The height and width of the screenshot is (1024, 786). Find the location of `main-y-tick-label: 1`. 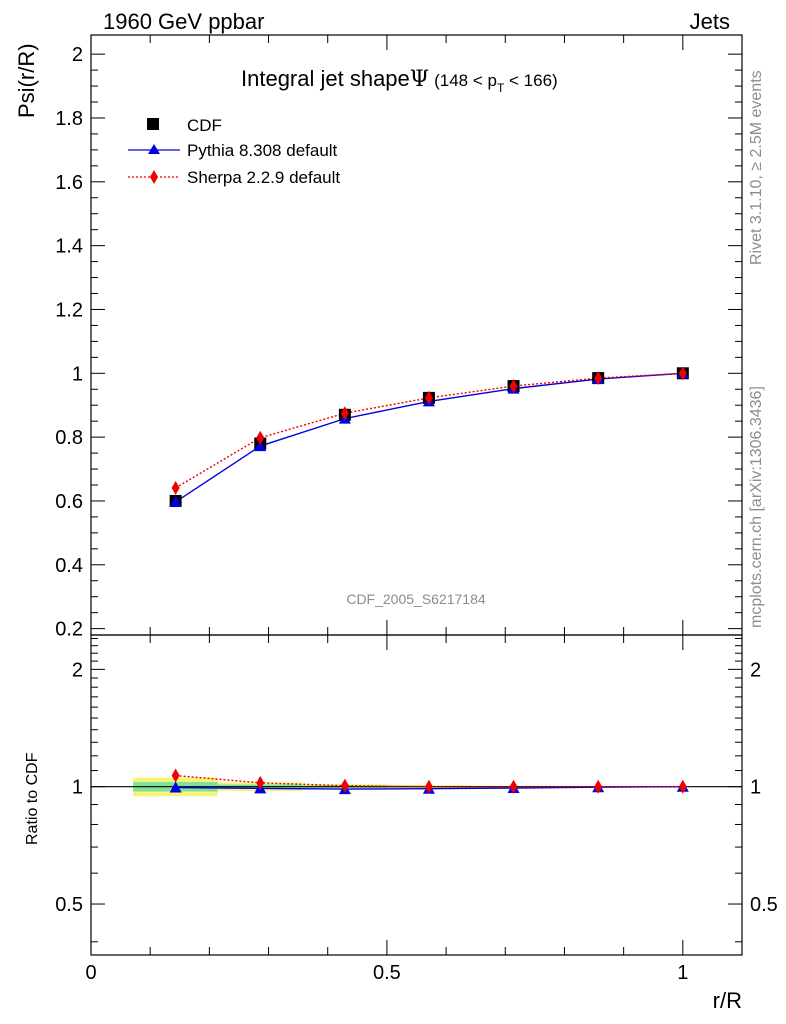

main-y-tick-label: 1 is located at coordinates (77, 374).